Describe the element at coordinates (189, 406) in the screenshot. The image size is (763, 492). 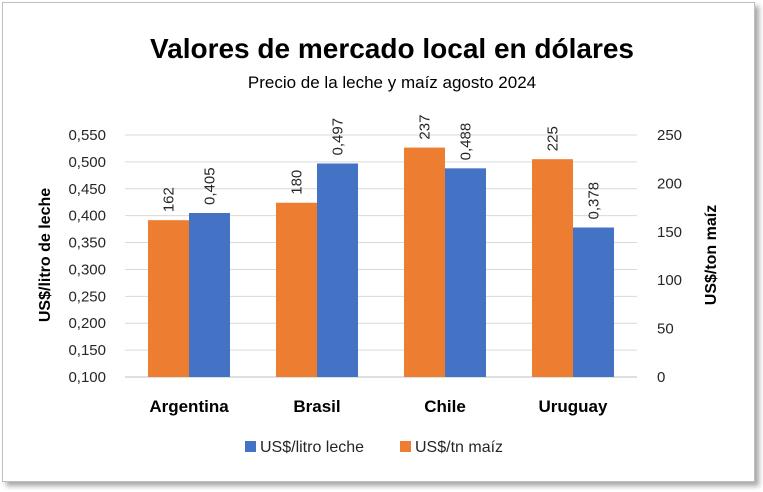
I see `category-label: Argentina` at that location.